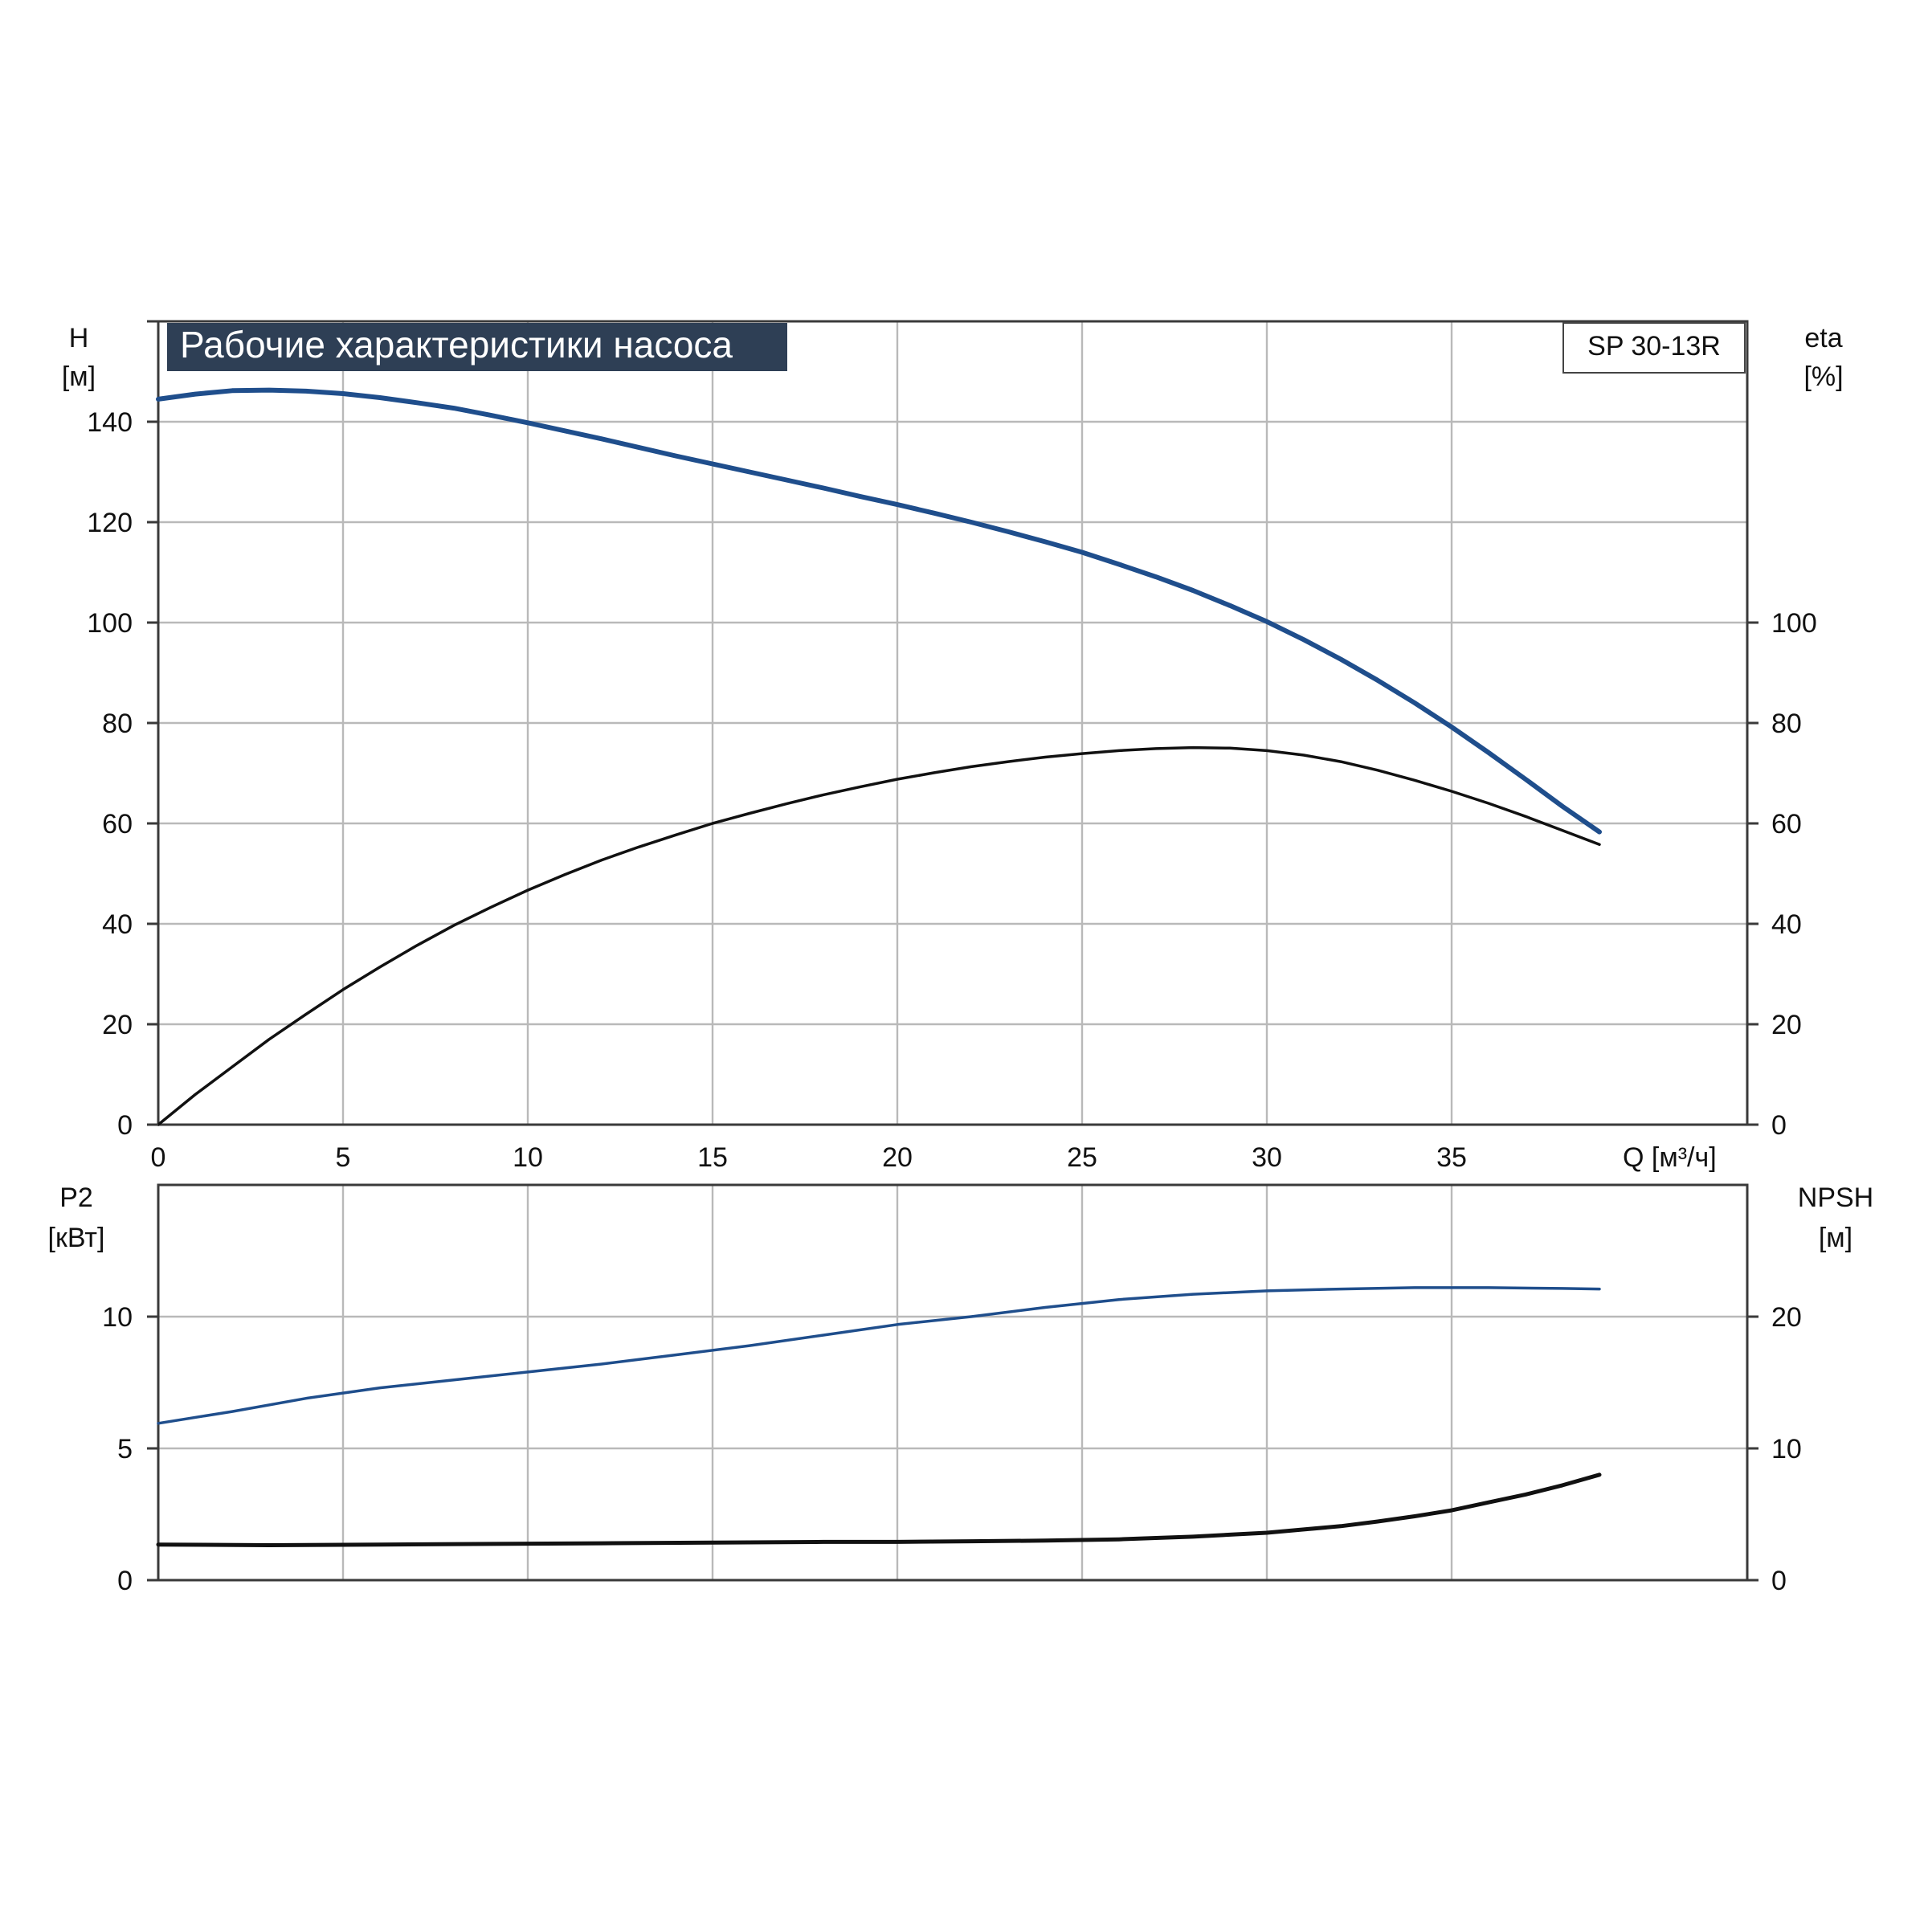 The height and width of the screenshot is (1932, 1928). I want to click on model-label-box, so click(1654, 348).